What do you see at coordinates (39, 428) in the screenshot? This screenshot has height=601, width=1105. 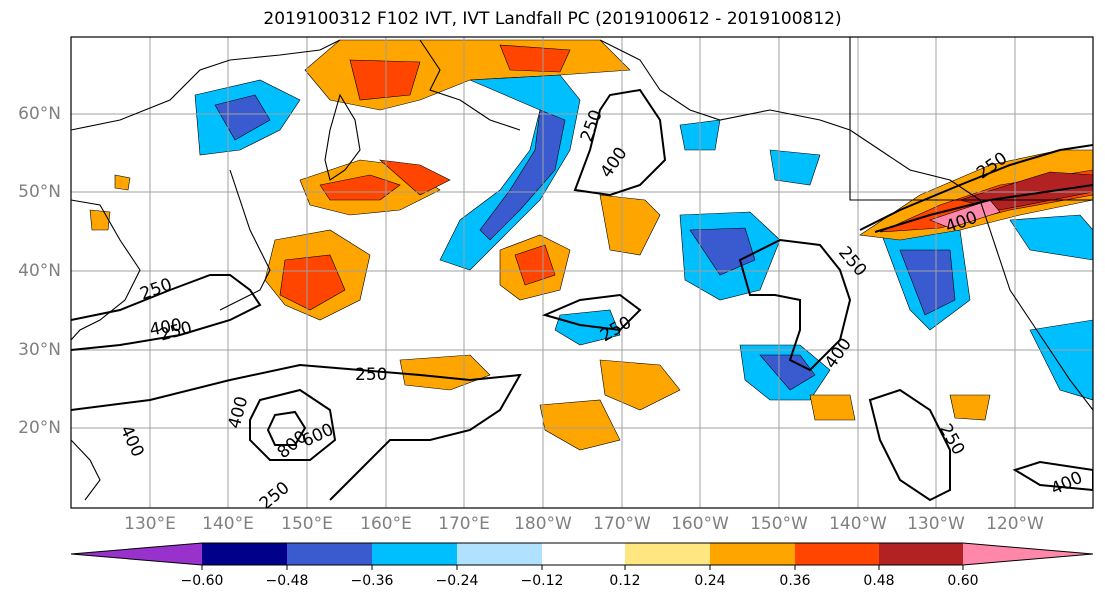 I see `lat-label: 20°N` at bounding box center [39, 428].